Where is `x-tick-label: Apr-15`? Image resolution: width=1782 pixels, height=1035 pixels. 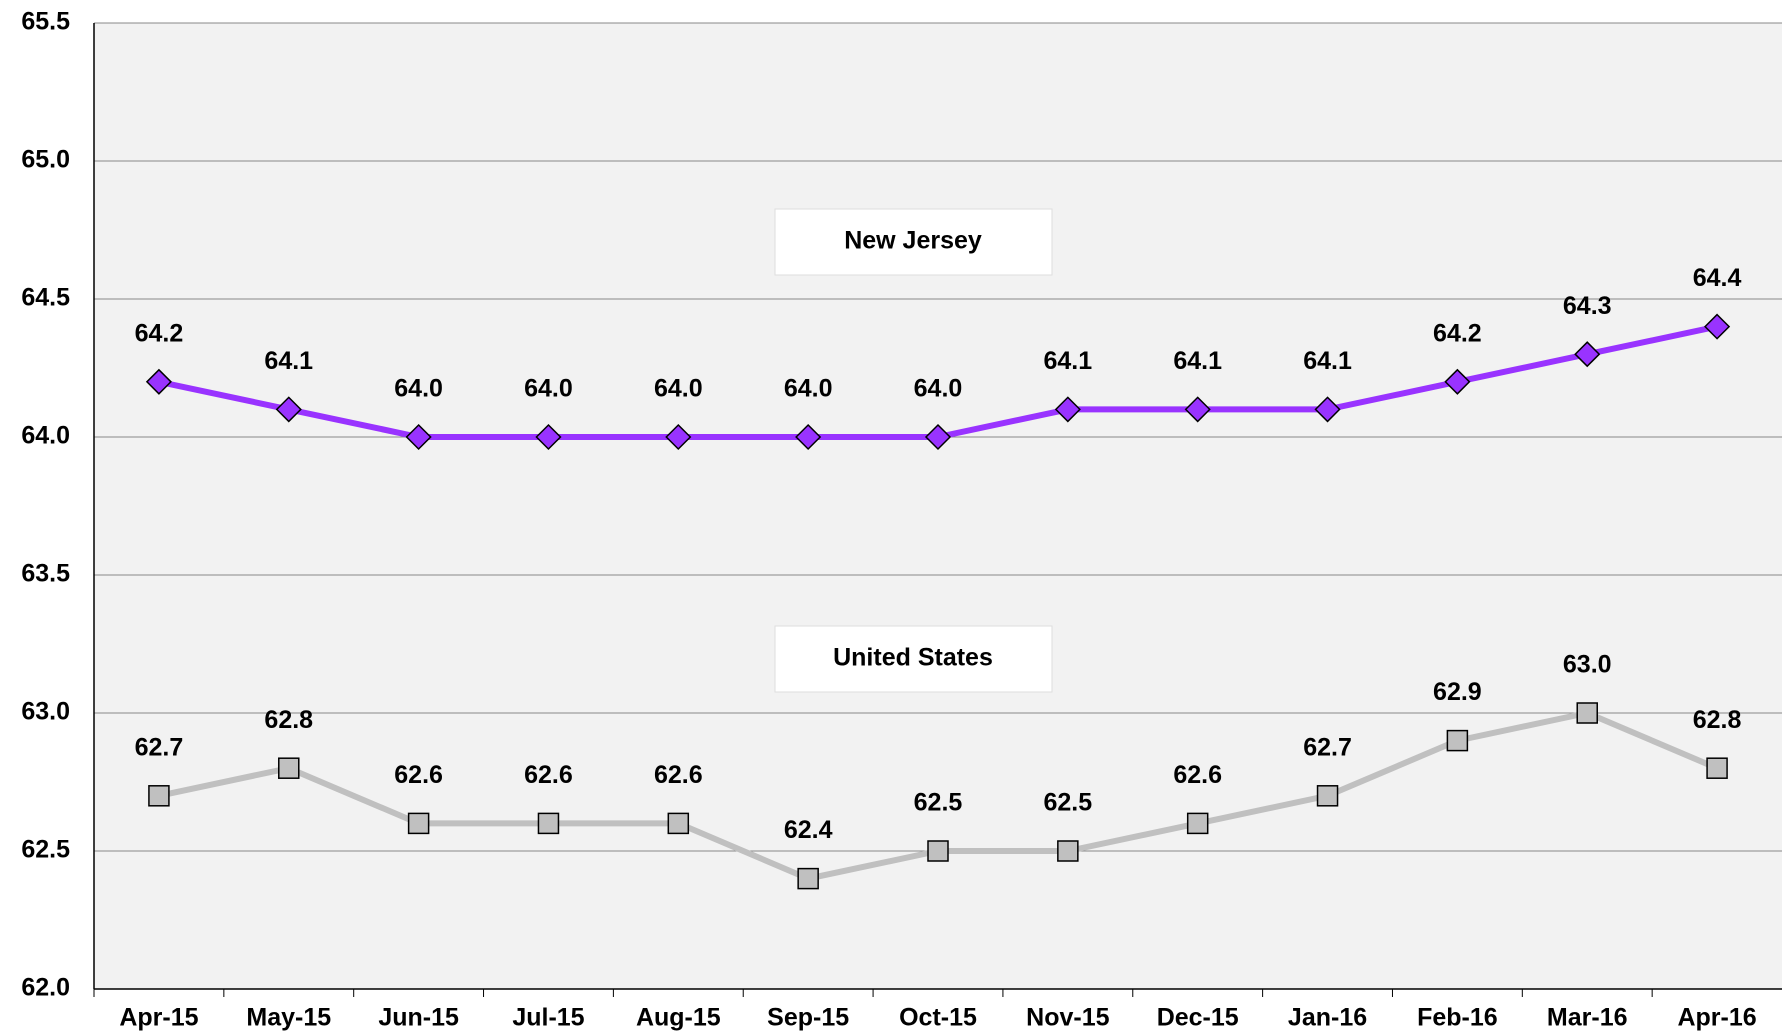 x-tick-label: Apr-15 is located at coordinates (158, 1018).